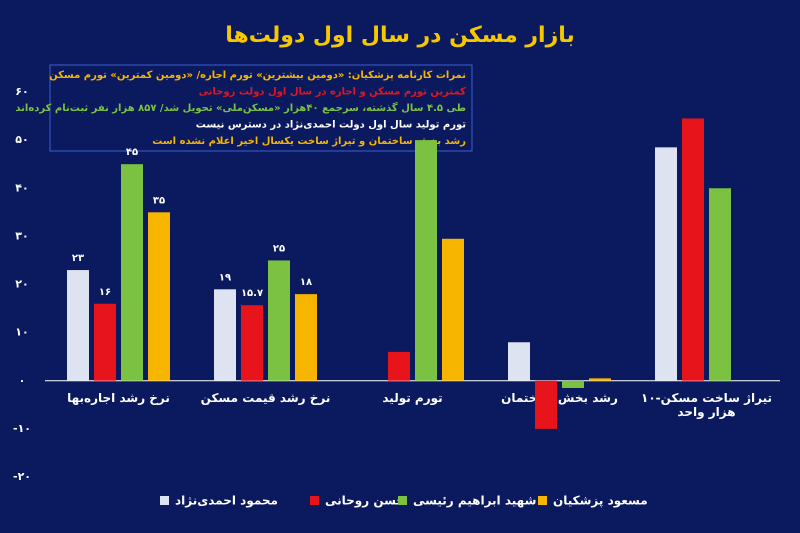 The image size is (800, 533). What do you see at coordinates (105, 292) in the screenshot?
I see `value-label: ۱۶` at bounding box center [105, 292].